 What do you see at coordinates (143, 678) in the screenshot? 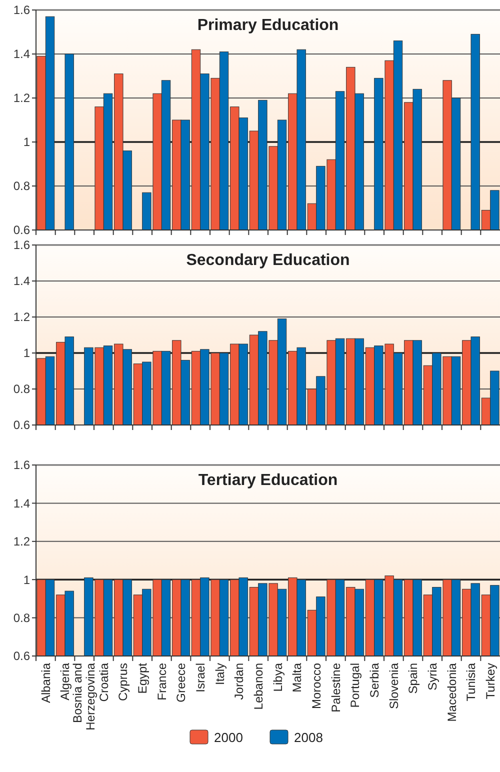
I see `x-tick-label: Egypt` at bounding box center [143, 678].